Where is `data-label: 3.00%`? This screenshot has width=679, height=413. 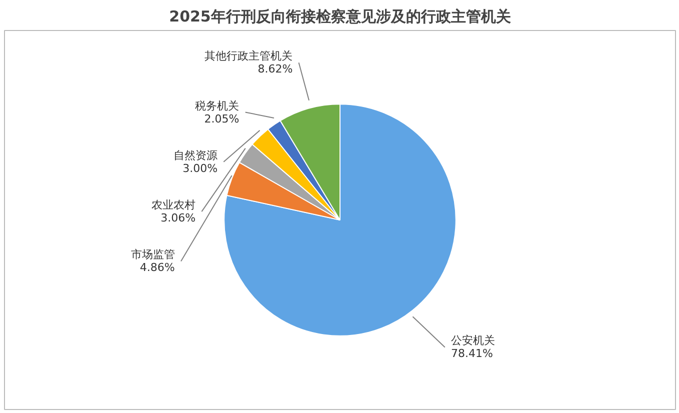 data-label: 3.00% is located at coordinates (200, 168).